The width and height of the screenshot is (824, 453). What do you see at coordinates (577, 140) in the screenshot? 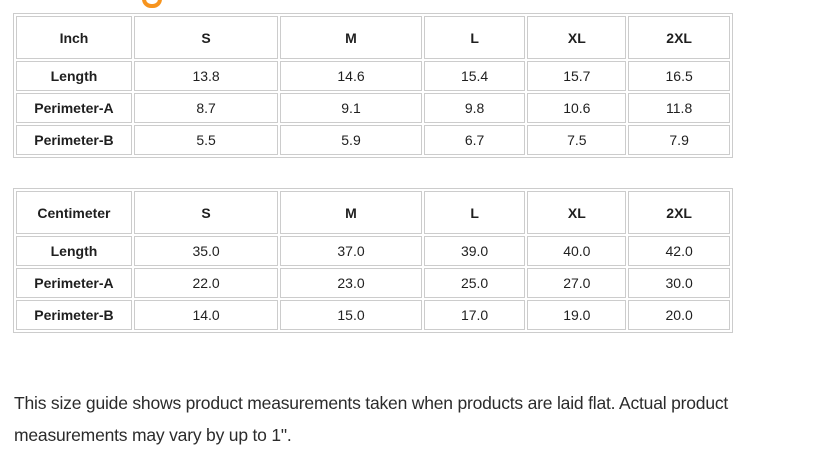
I see `value-cell: 7.5` at bounding box center [577, 140].